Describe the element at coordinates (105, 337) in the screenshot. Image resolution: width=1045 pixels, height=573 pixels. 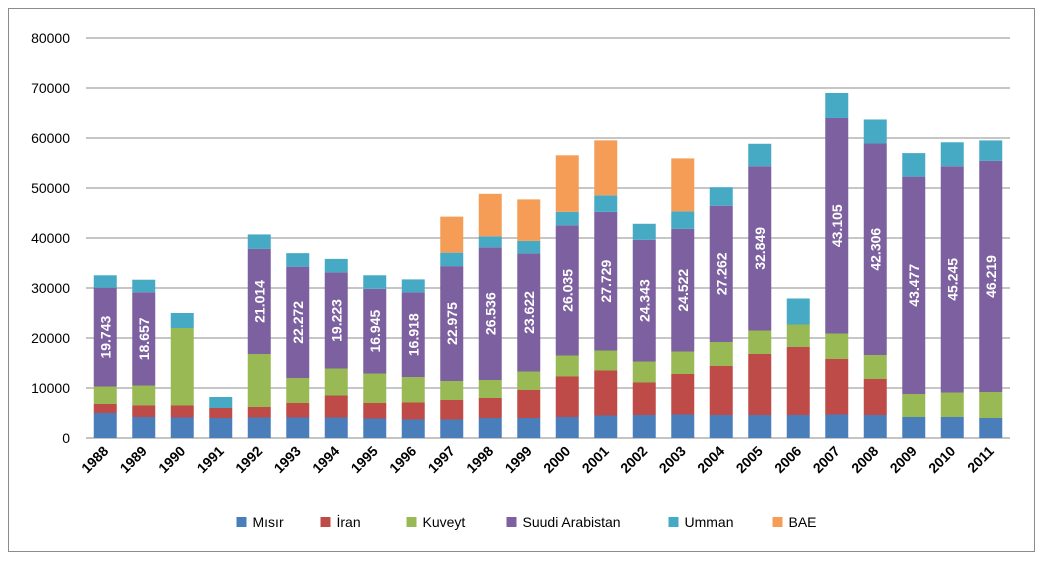
I see `bar-segment-1988-Suudi Arabistan` at that location.